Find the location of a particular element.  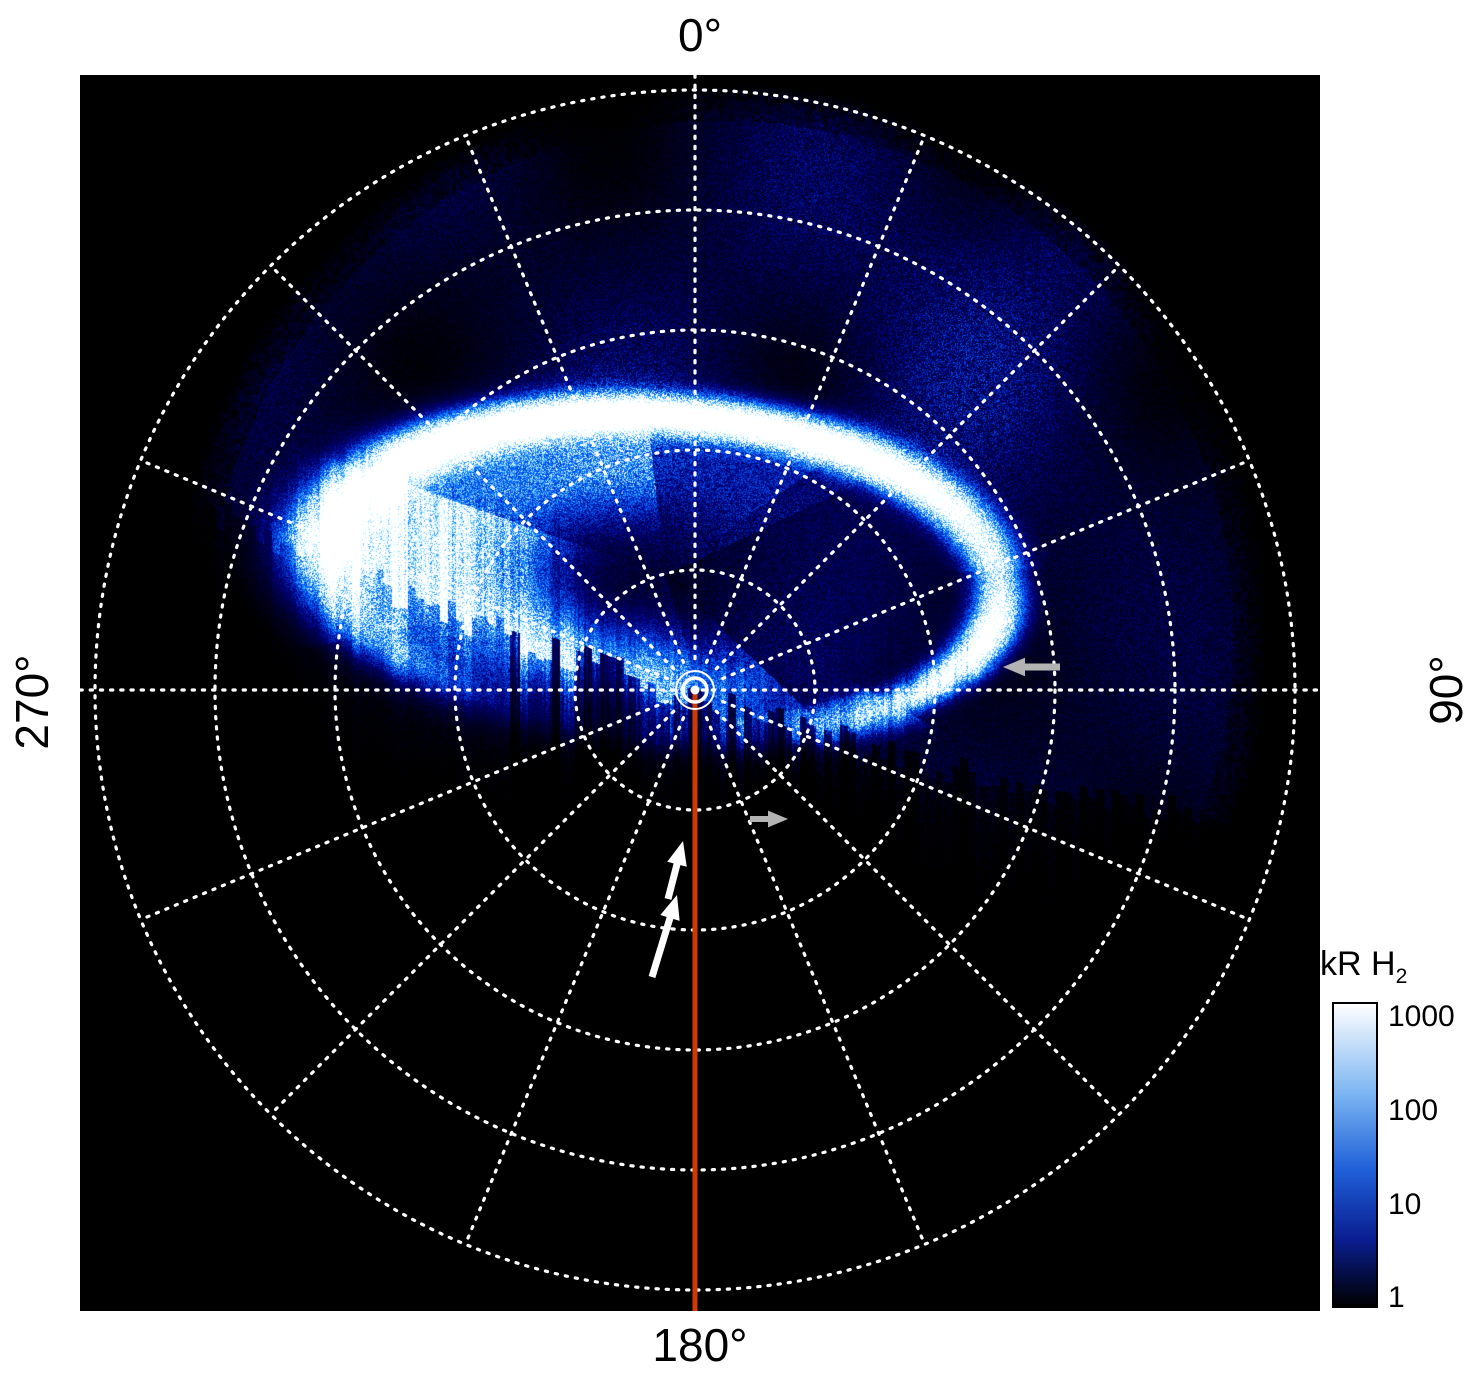

angle-label-90: 90° is located at coordinates (1446, 690).